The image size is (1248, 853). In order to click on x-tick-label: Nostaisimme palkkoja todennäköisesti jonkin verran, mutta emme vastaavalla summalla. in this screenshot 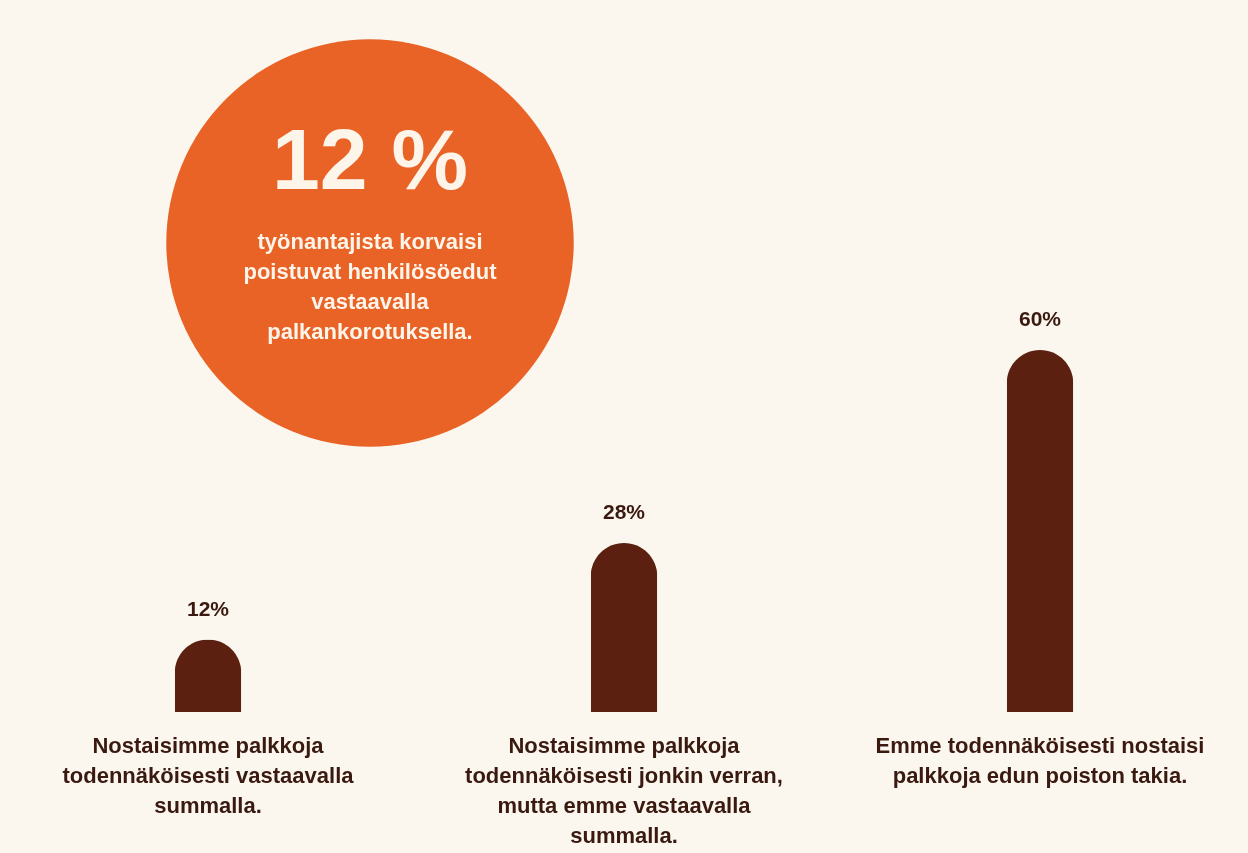, I will do `click(624, 790)`.